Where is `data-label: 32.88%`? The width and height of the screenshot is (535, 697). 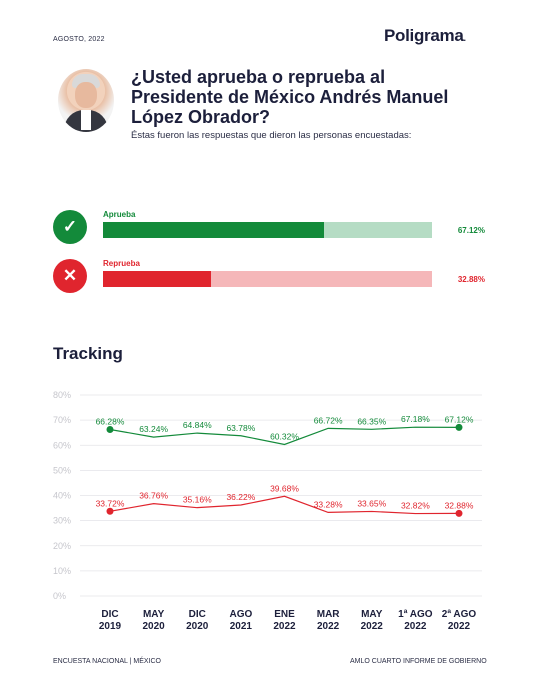 data-label: 32.88% is located at coordinates (459, 505).